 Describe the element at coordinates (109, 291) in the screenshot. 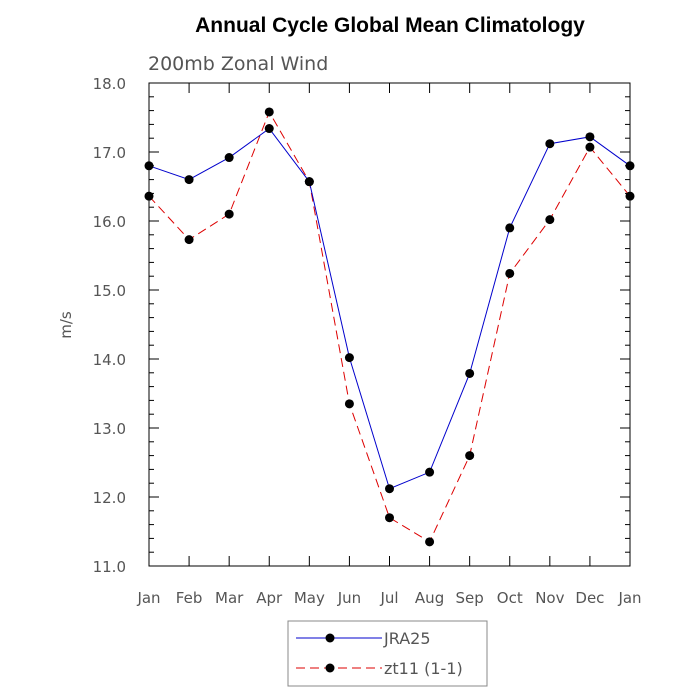

I see `y-tick-label: 15.0` at that location.